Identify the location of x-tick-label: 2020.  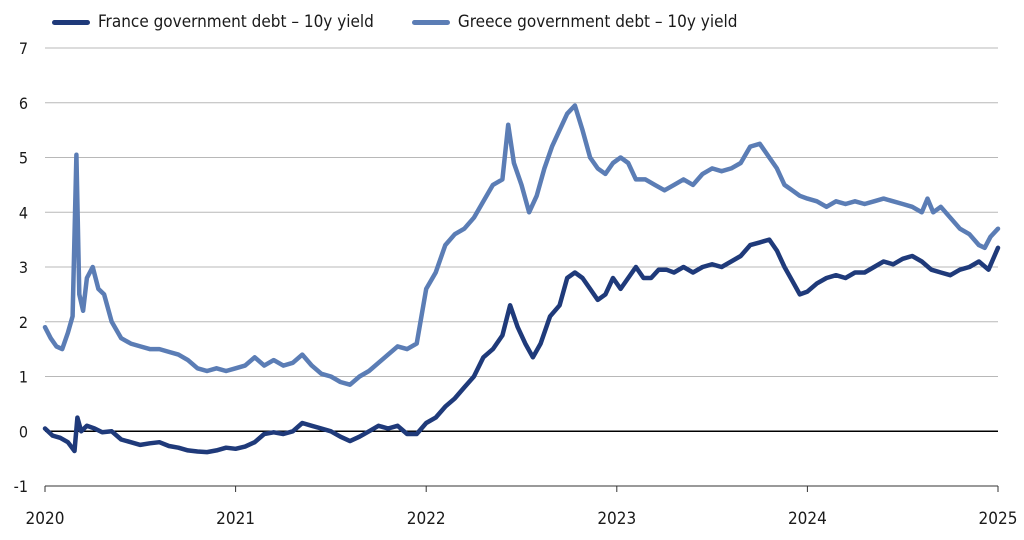
(45, 519).